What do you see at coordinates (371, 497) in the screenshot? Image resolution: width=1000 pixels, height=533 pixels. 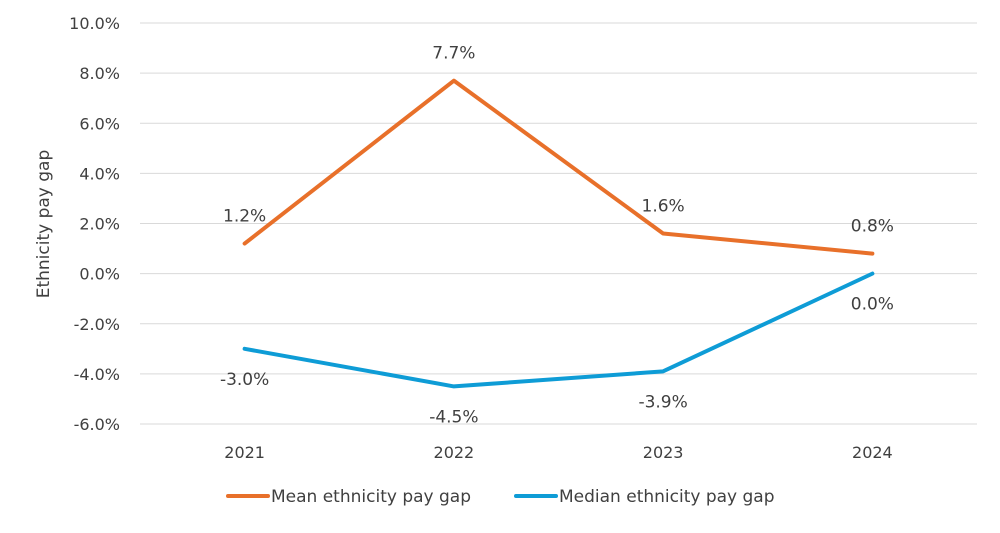 I see `legend-label: Mean ethnicity pay gap` at bounding box center [371, 497].